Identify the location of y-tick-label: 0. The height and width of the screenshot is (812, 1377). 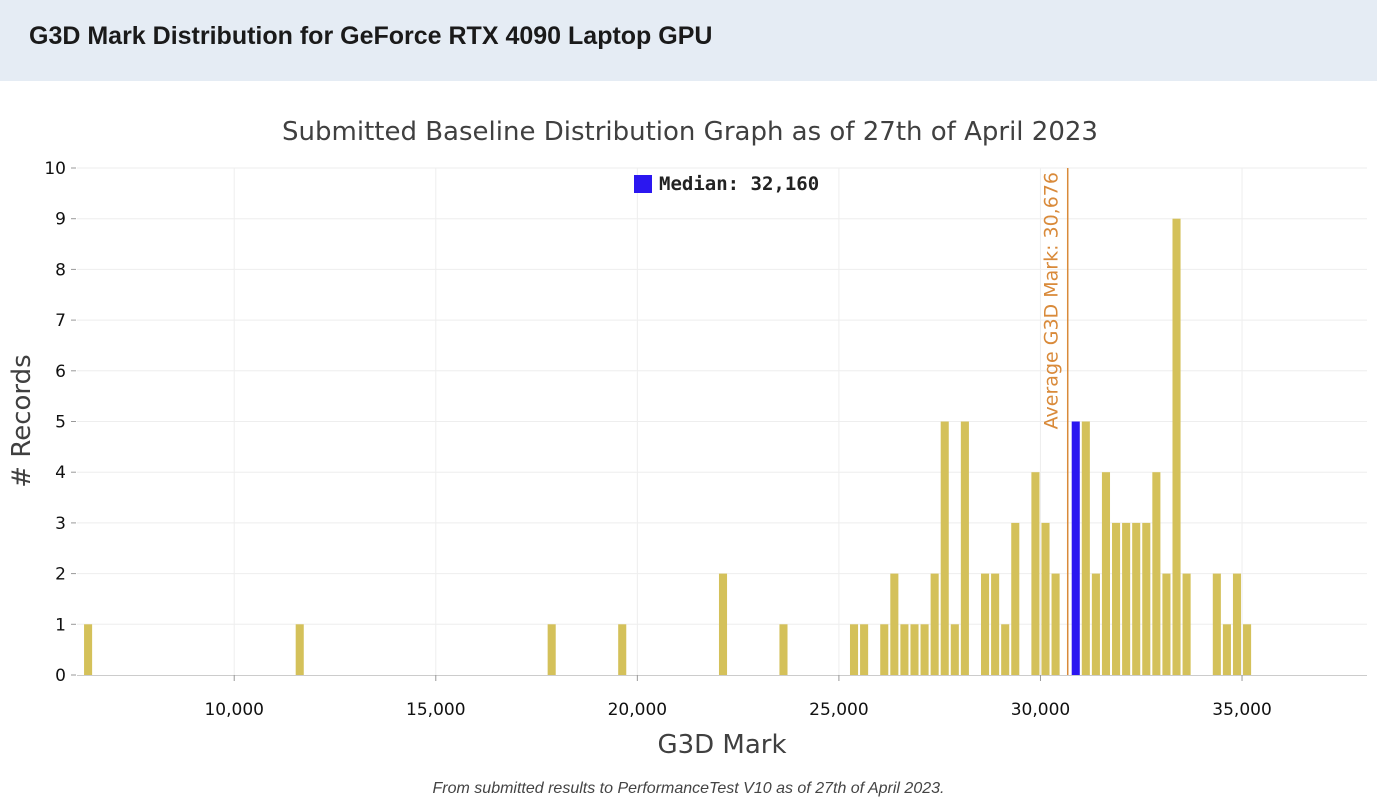
(60, 676).